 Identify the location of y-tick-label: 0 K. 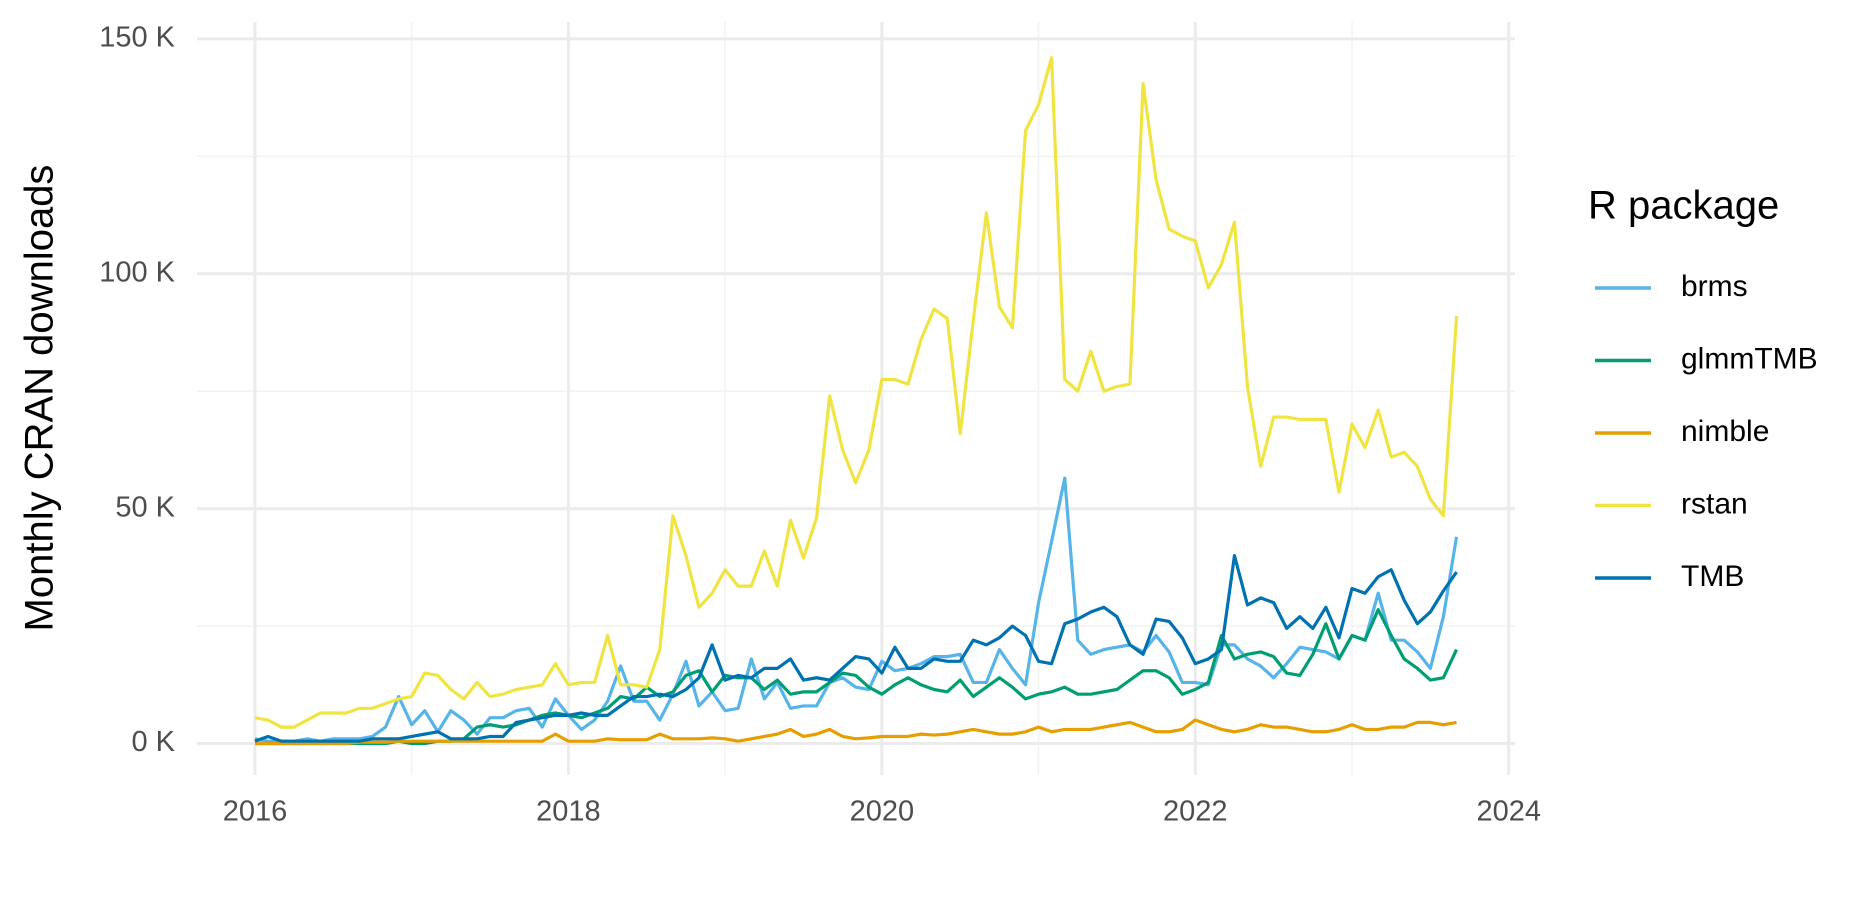
(153, 742).